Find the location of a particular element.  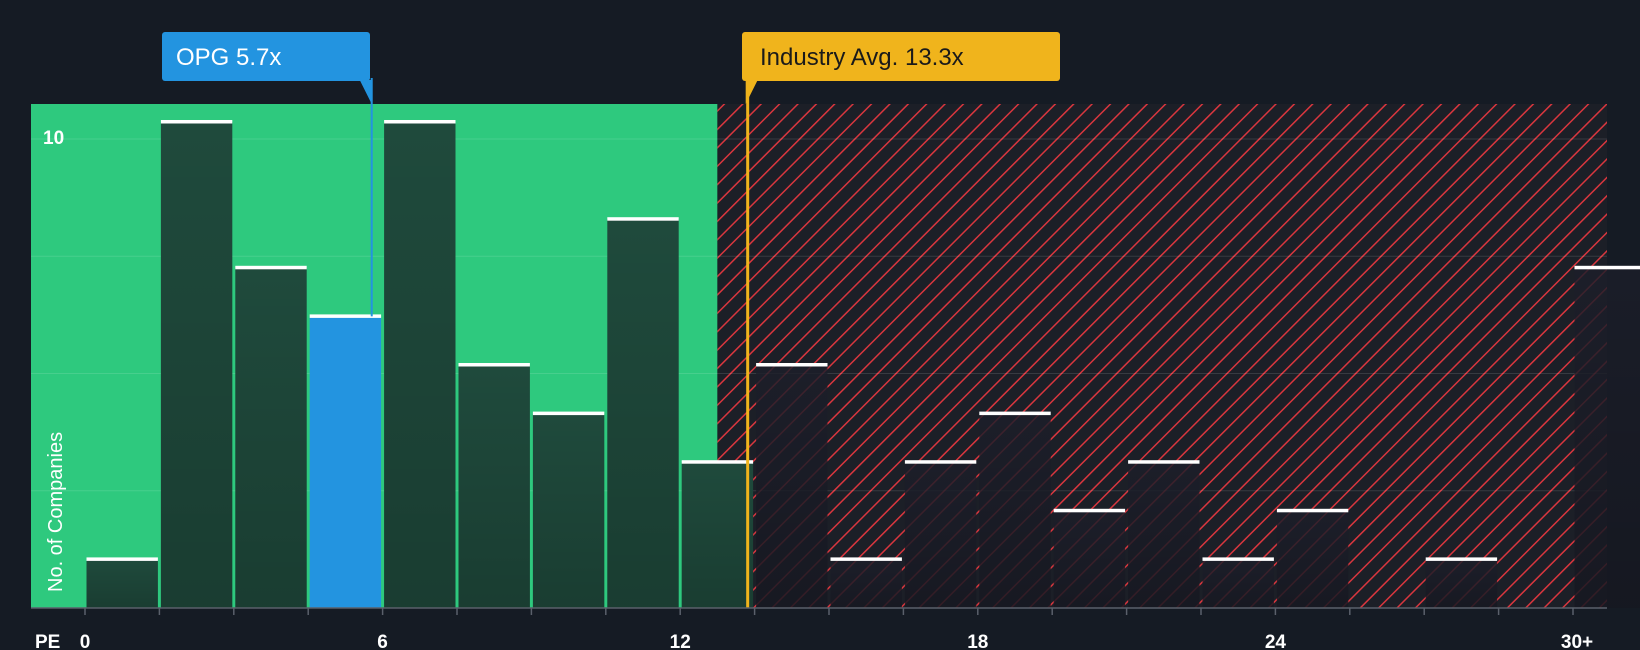

industry-callout-box is located at coordinates (901, 56).